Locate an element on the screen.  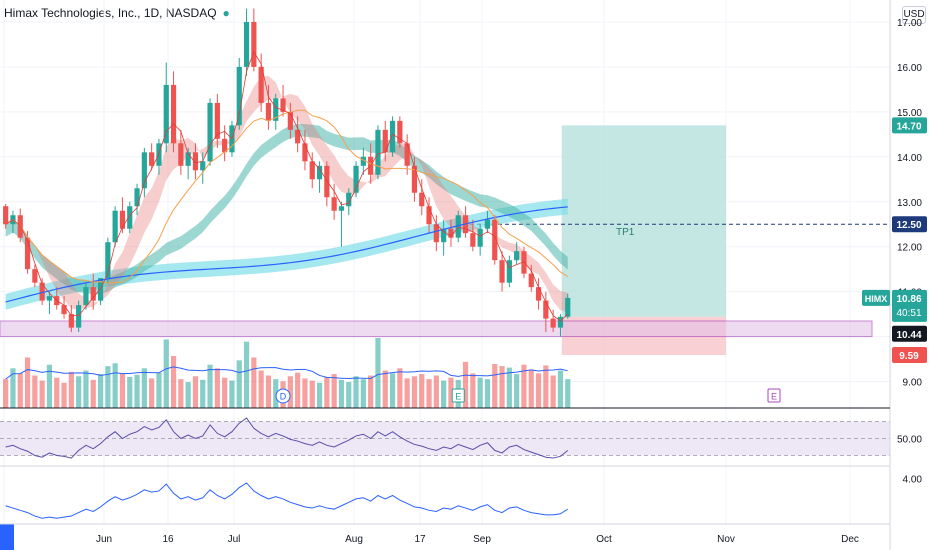
stop-price-box is located at coordinates (909, 355).